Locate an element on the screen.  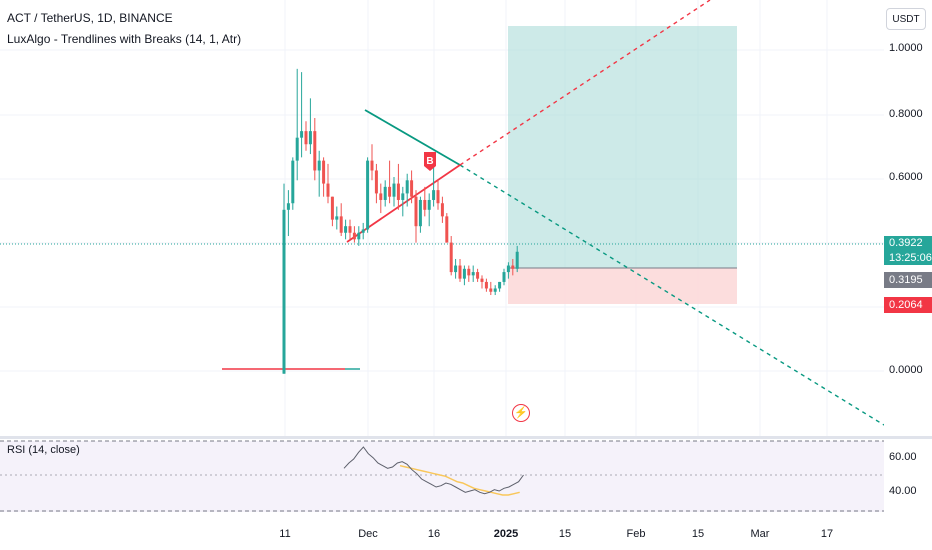
candlestick-series is located at coordinates (400, 221).